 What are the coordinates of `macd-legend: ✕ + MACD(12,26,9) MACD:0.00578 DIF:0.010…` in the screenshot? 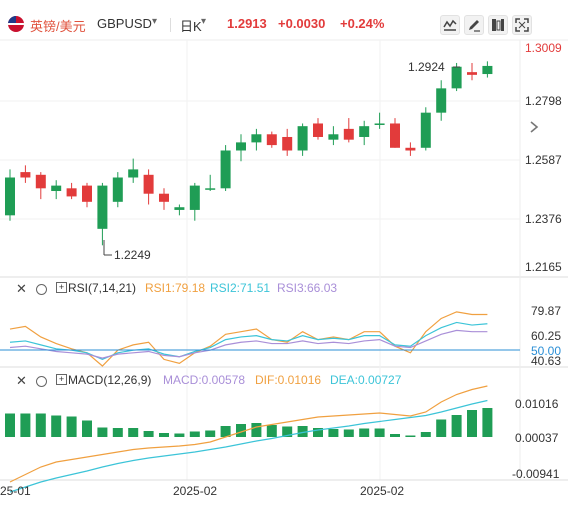 It's located at (284, 383).